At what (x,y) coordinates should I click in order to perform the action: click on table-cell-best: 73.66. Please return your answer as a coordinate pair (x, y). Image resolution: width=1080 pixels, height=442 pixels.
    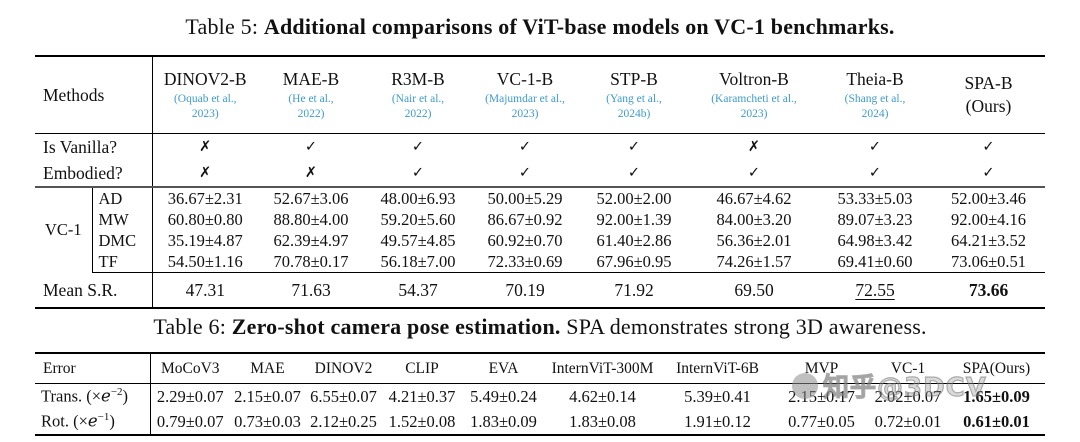
    Looking at the image, I should click on (988, 289).